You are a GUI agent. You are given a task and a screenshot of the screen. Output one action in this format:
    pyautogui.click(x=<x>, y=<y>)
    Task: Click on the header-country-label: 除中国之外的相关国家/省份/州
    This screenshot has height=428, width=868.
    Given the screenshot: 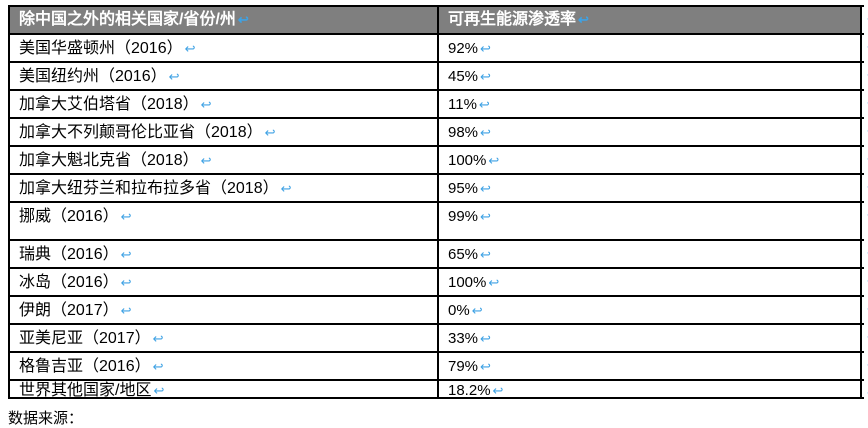 What is the action you would take?
    pyautogui.click(x=127, y=19)
    